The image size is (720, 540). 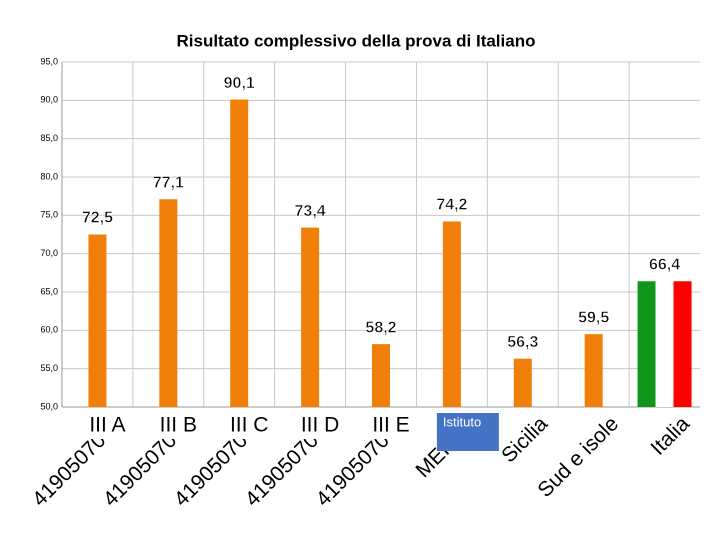 I want to click on value-label: 59,5, so click(x=593, y=317).